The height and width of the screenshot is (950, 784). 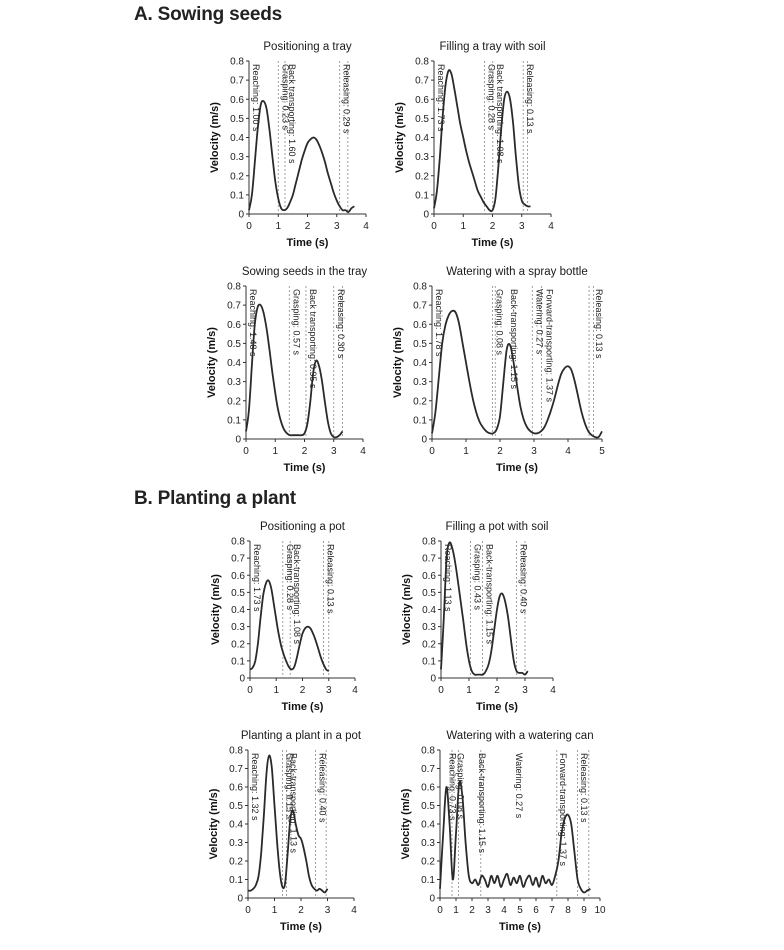 I want to click on chart-title: Positioning a pot, so click(x=303, y=527).